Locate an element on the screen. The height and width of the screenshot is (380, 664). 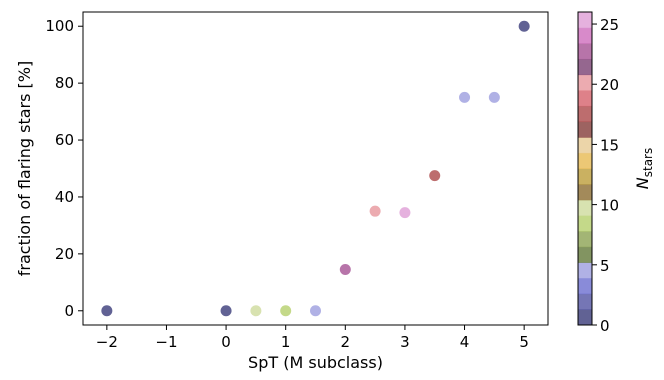
y-tick-label: 0 is located at coordinates (69, 311).